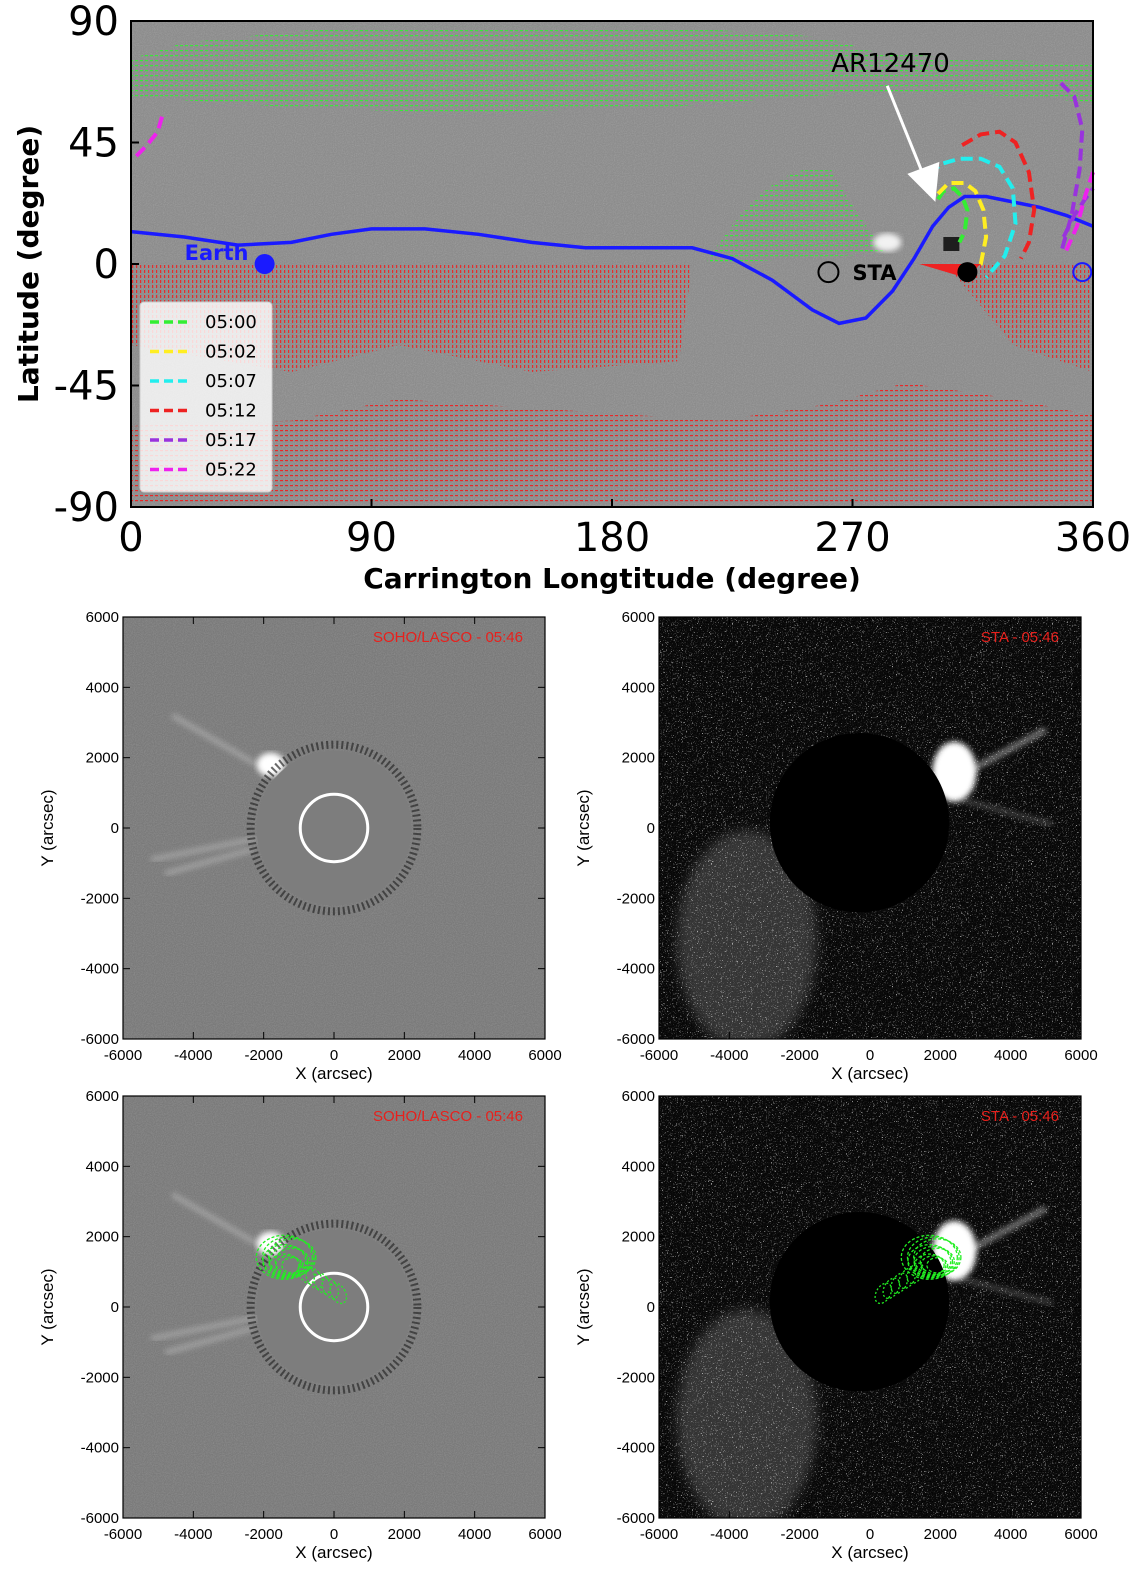 The image size is (1141, 1575). What do you see at coordinates (746, 934) in the screenshot?
I see `sta-bright-region` at bounding box center [746, 934].